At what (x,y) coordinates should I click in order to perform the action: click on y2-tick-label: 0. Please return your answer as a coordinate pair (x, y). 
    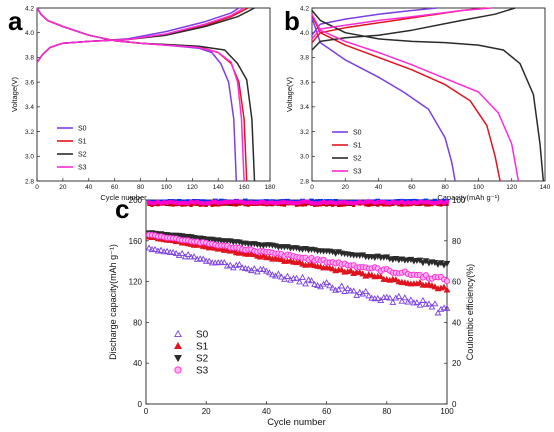
    Looking at the image, I should click on (454, 404).